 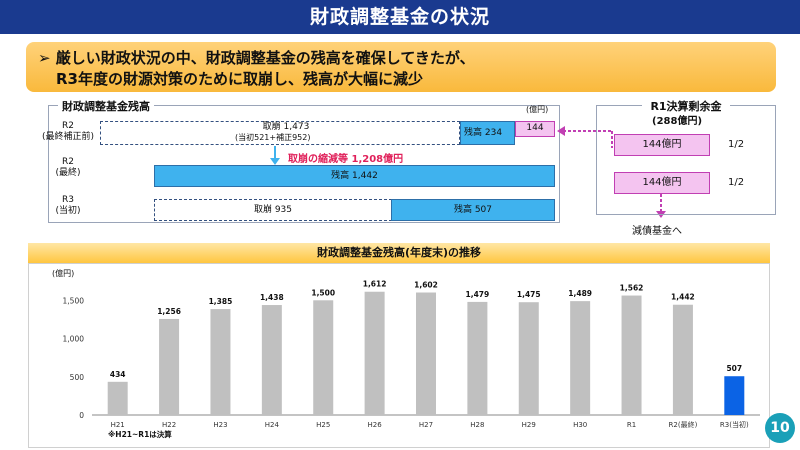 What do you see at coordinates (478, 294) in the screenshot?
I see `data-label: 1,479` at bounding box center [478, 294].